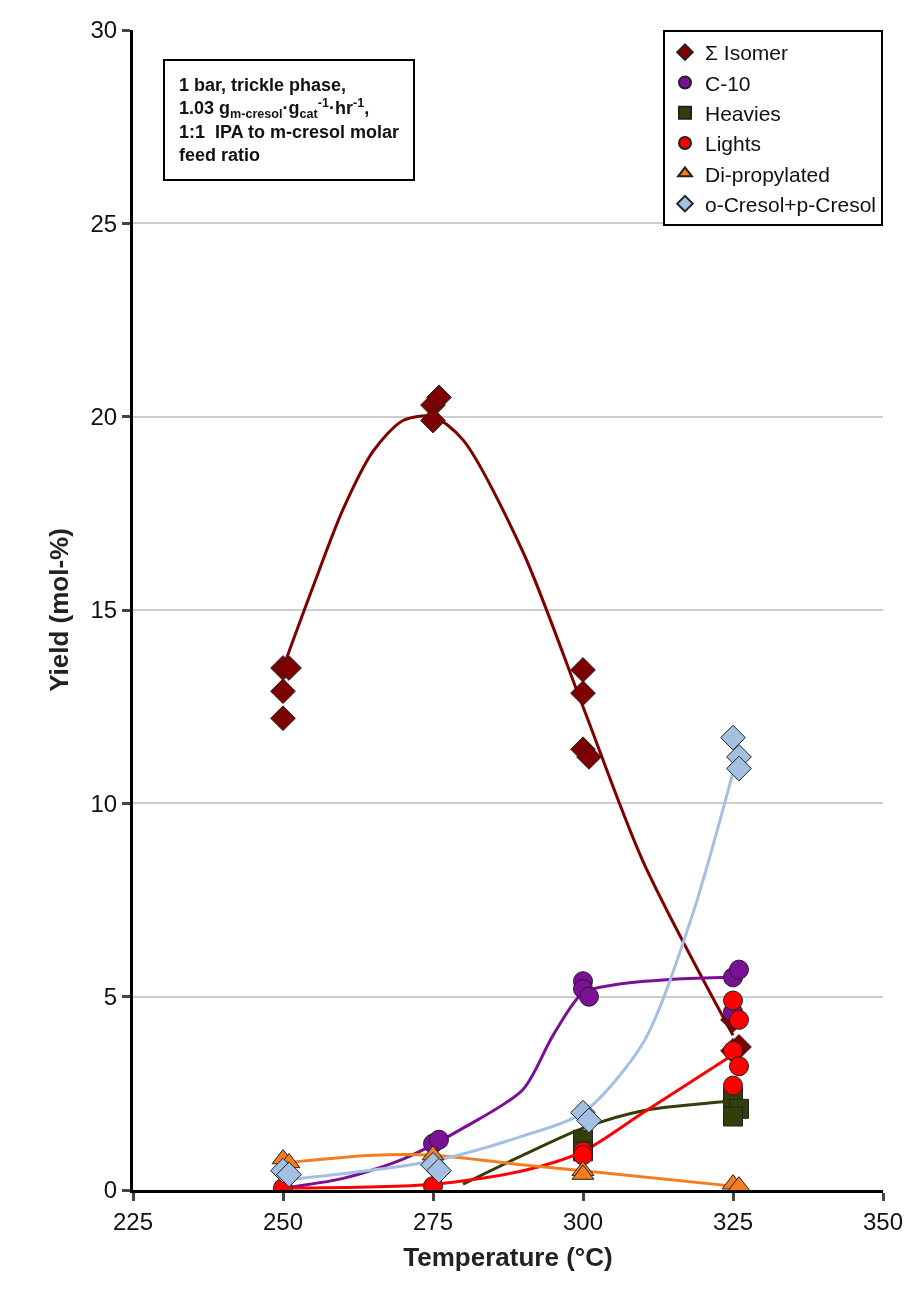 This screenshot has height=1308, width=923. What do you see at coordinates (743, 113) in the screenshot?
I see `legend-label: Heavies` at bounding box center [743, 113].